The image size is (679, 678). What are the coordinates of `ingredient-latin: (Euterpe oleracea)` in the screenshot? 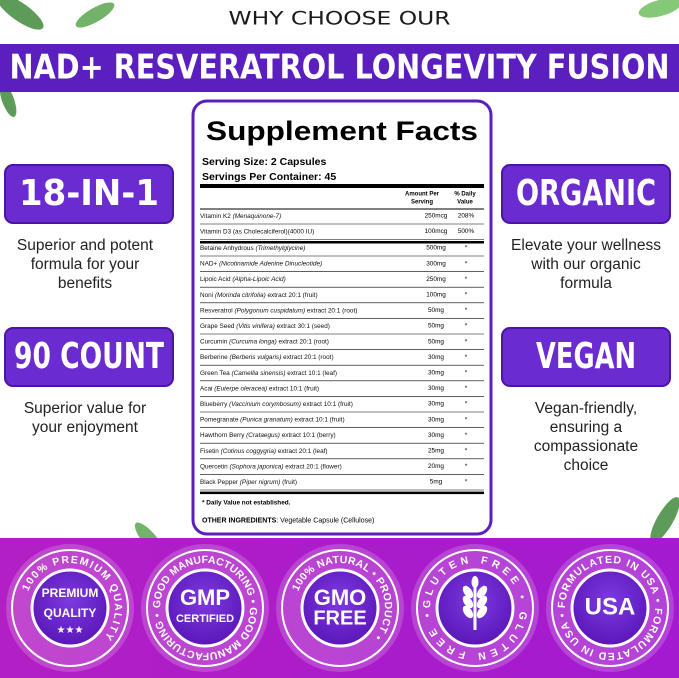 It's located at (240, 388).